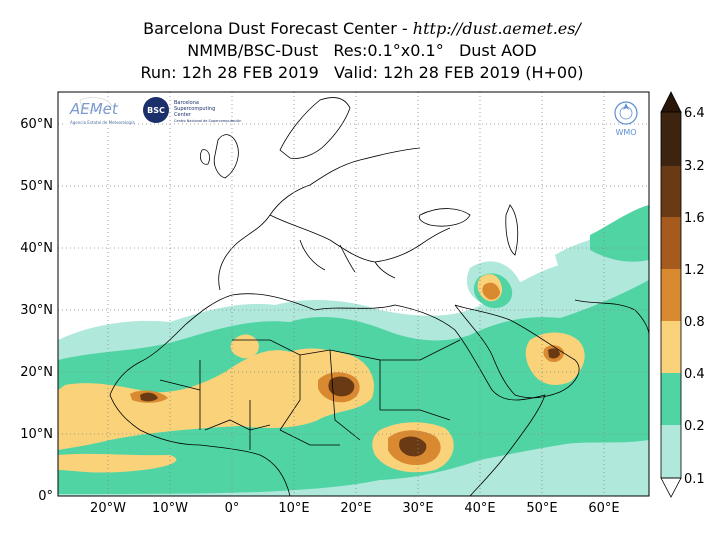 The image size is (724, 533). What do you see at coordinates (671, 102) in the screenshot?
I see `colorbar-extend-max` at bounding box center [671, 102].